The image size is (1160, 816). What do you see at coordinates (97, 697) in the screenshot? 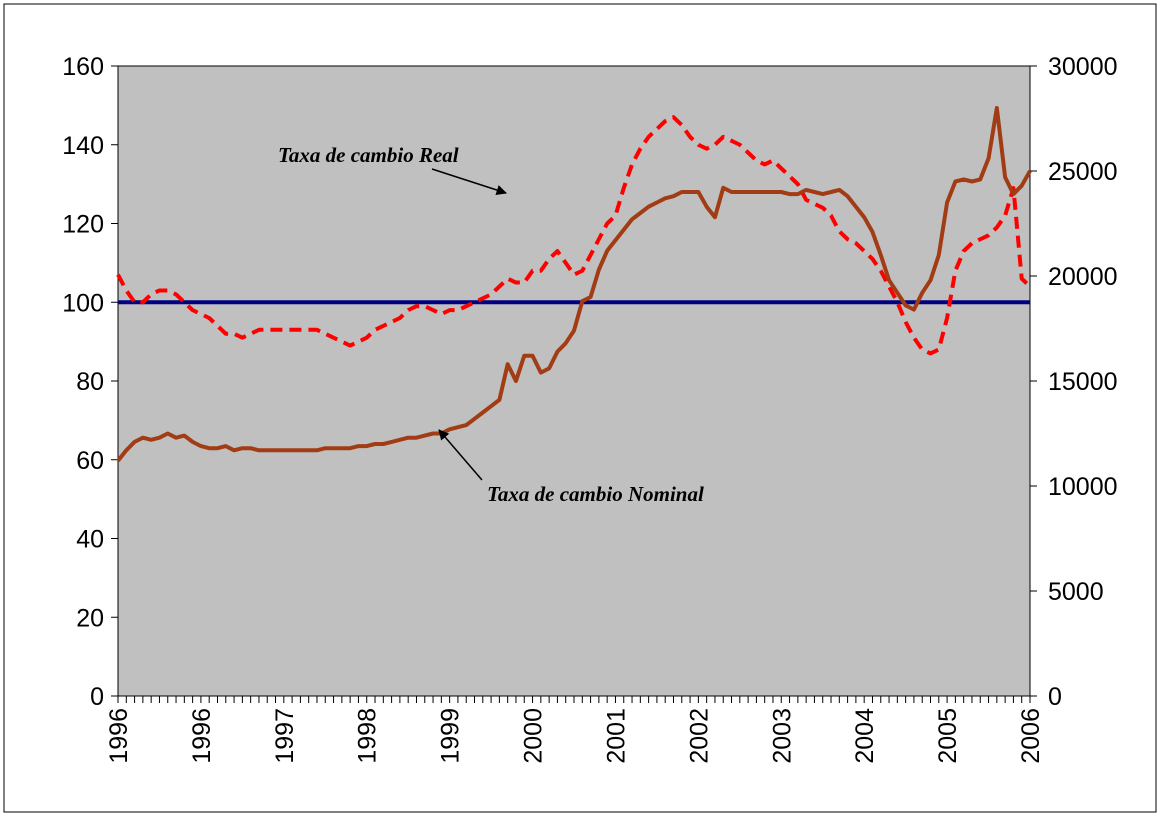
I see `y-tick-label: 0` at bounding box center [97, 697].